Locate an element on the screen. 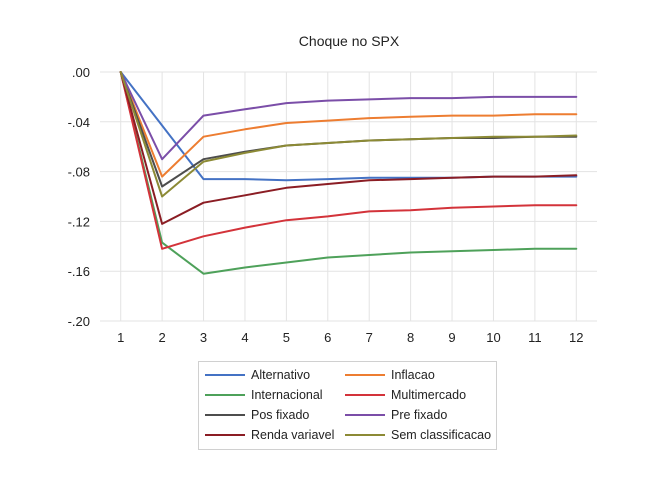  legend-label: Alternativo is located at coordinates (281, 375).